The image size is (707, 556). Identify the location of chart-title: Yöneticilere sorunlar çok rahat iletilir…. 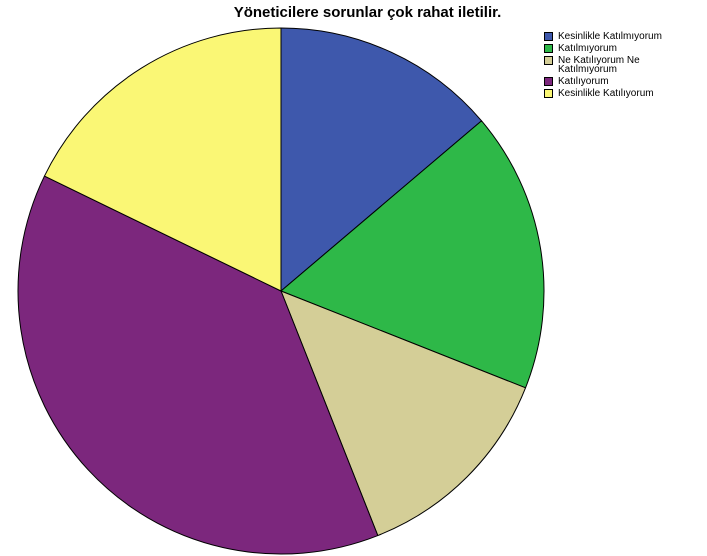
(367, 12).